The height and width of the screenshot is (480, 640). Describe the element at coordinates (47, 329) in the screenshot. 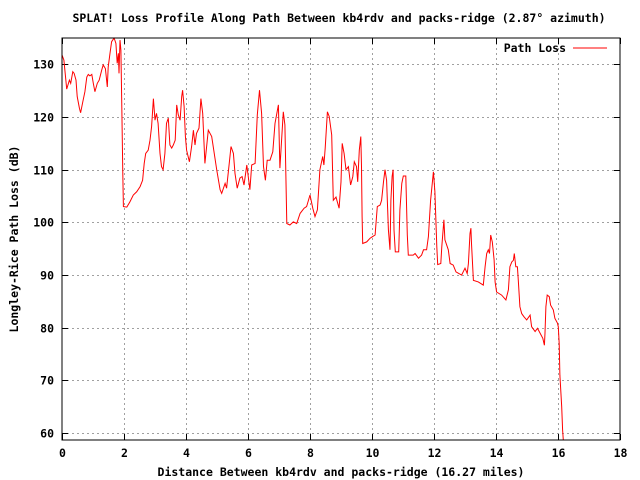

I see `y-tick-label: 80` at that location.